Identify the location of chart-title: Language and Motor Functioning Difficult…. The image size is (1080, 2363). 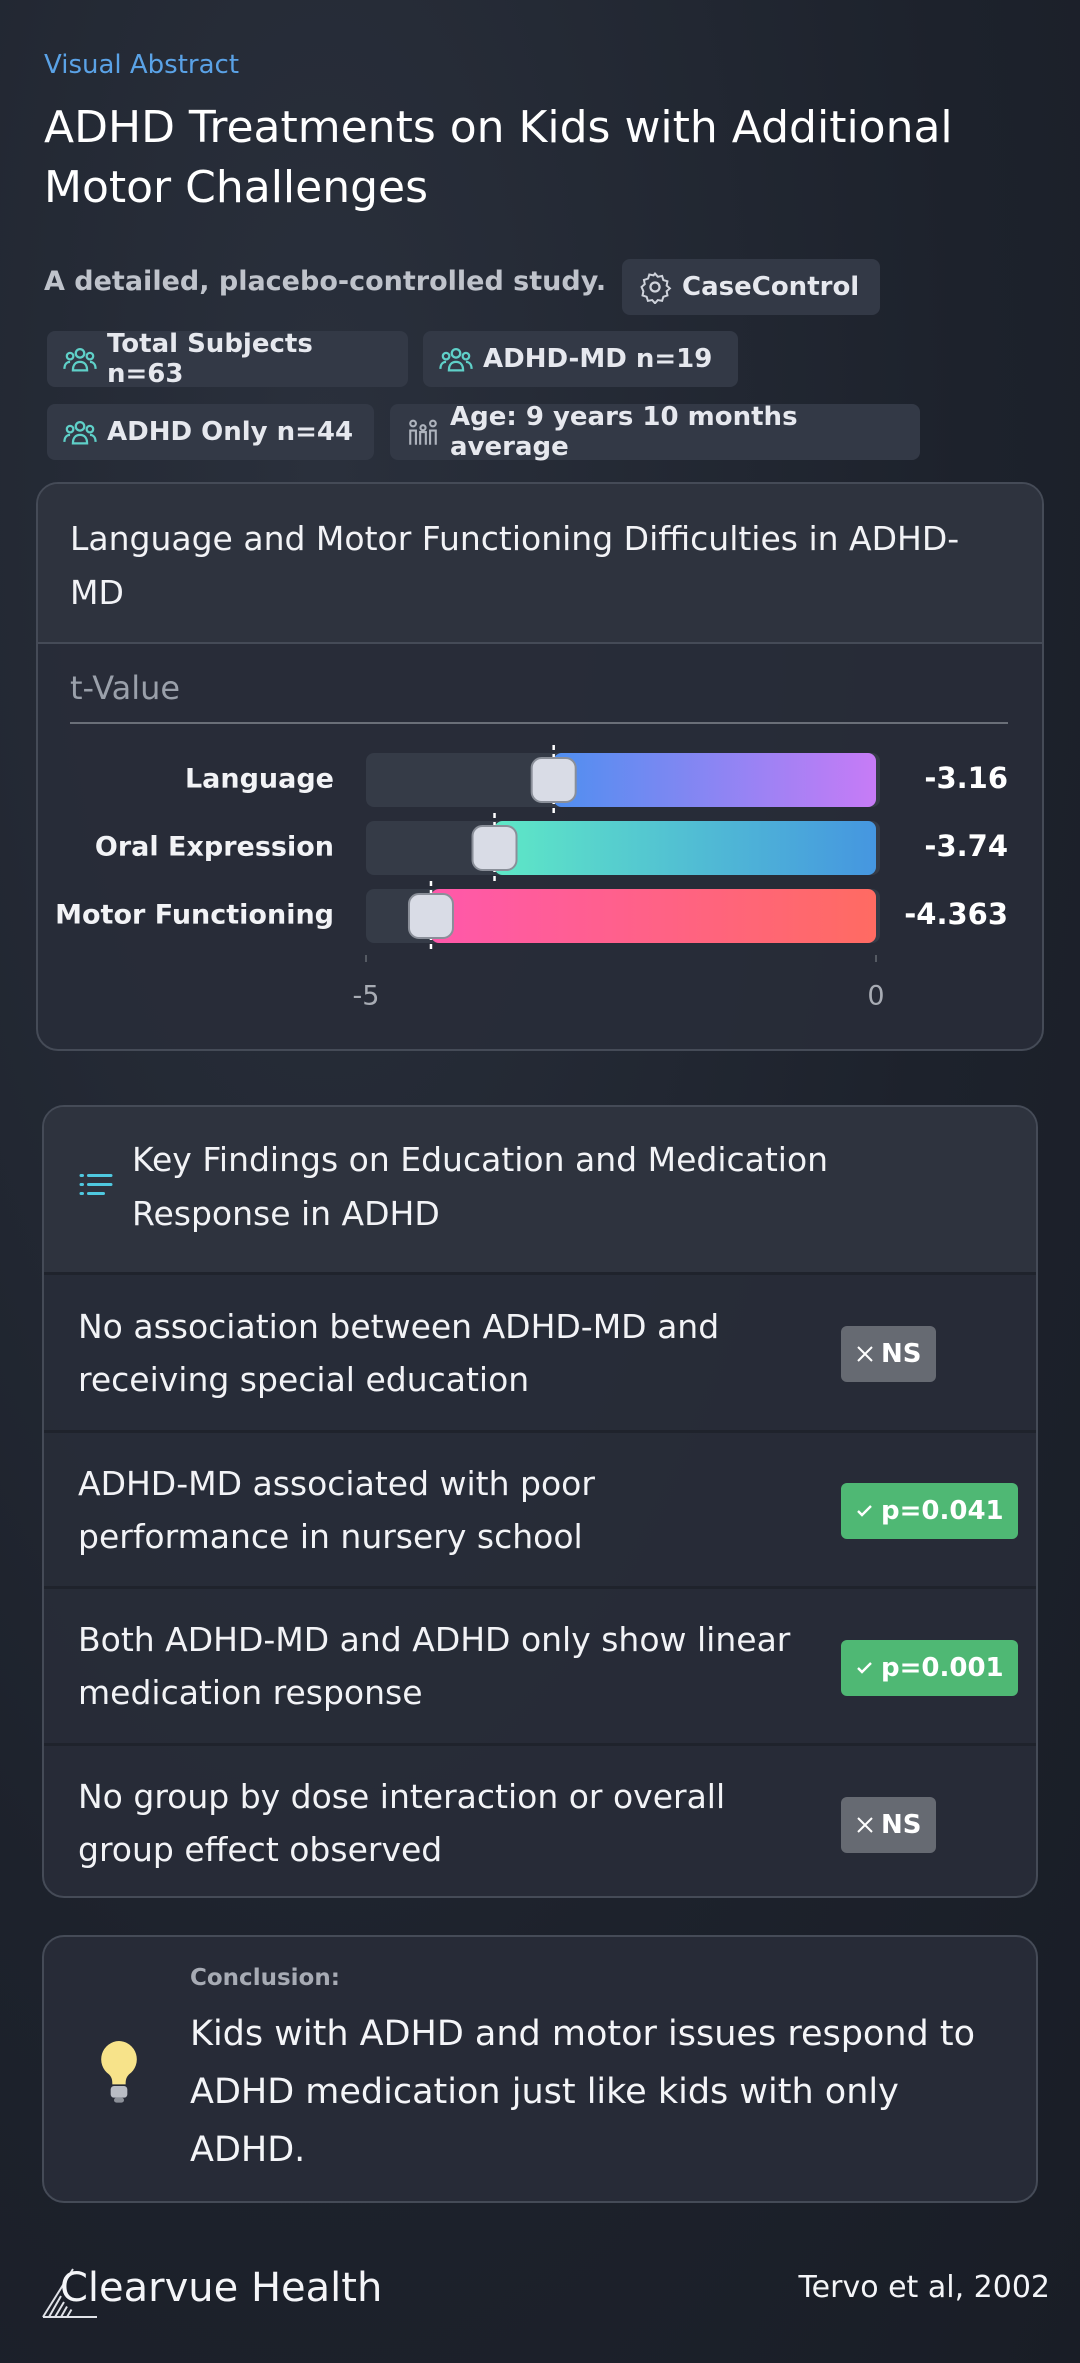
(540, 564).